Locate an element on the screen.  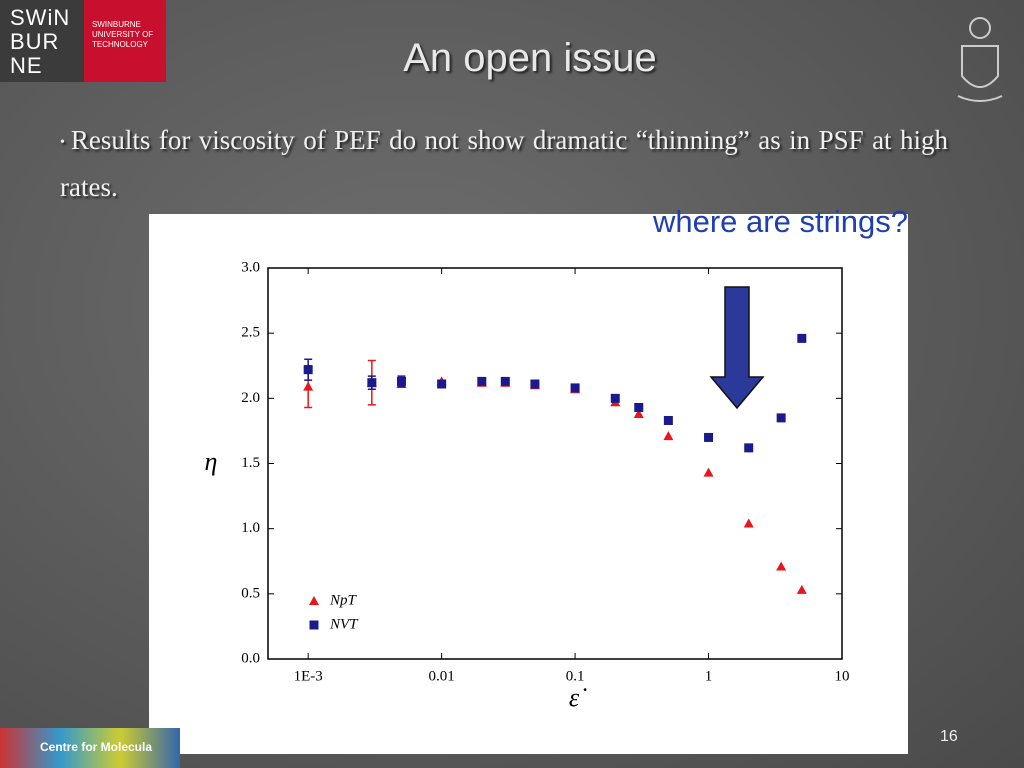
logo-line: BUR is located at coordinates (35, 41).